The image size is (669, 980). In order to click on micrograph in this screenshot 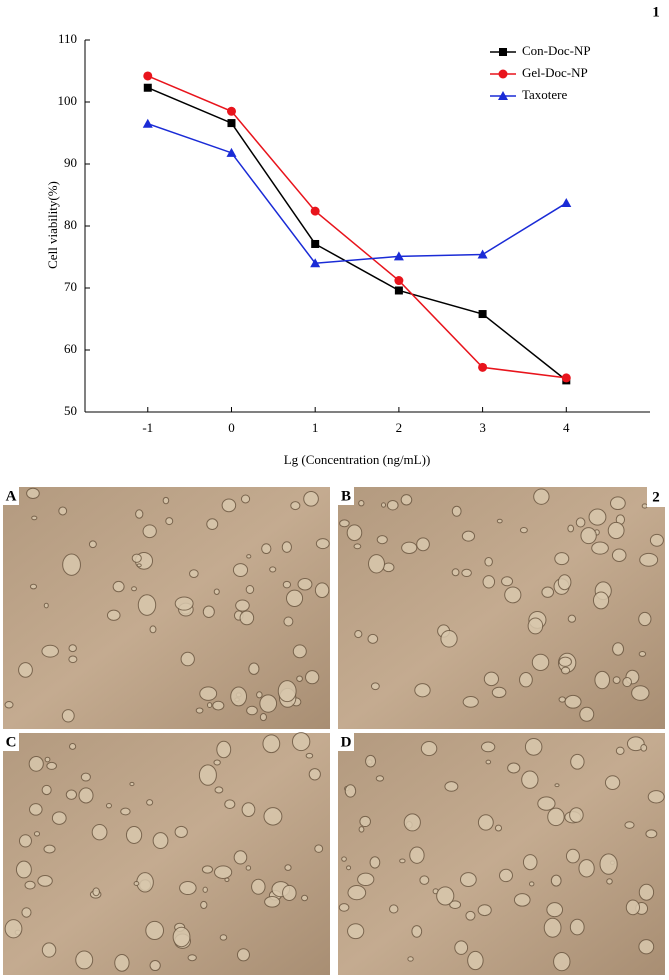, I will do `click(501, 854)`.